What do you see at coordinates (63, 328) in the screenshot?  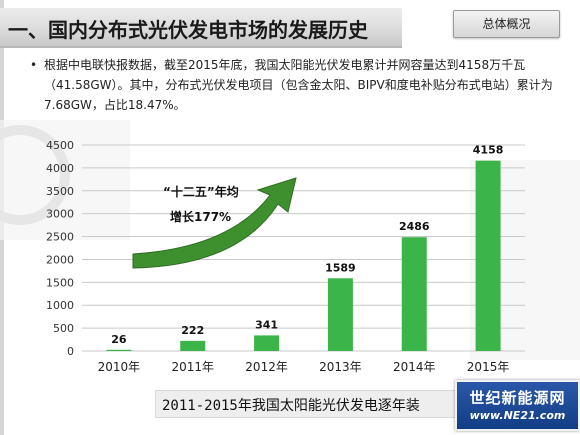 I see `y-tick-label: 500` at bounding box center [63, 328].